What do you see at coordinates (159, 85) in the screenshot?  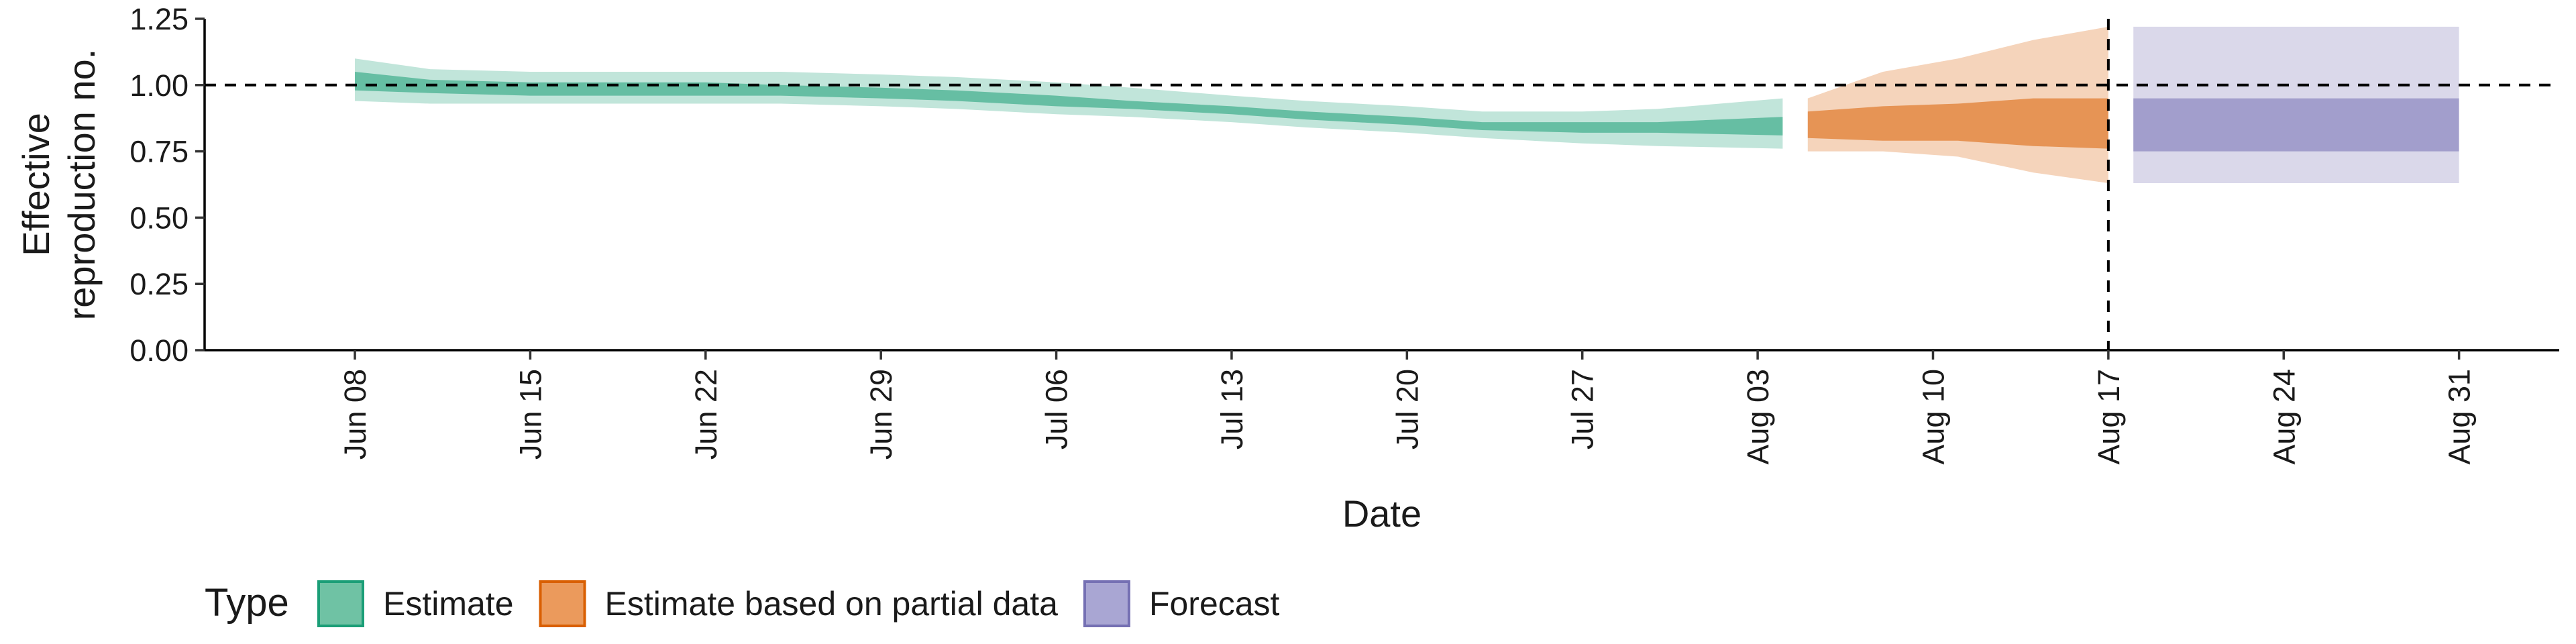 I see `y-tick-label: 1.00` at bounding box center [159, 85].